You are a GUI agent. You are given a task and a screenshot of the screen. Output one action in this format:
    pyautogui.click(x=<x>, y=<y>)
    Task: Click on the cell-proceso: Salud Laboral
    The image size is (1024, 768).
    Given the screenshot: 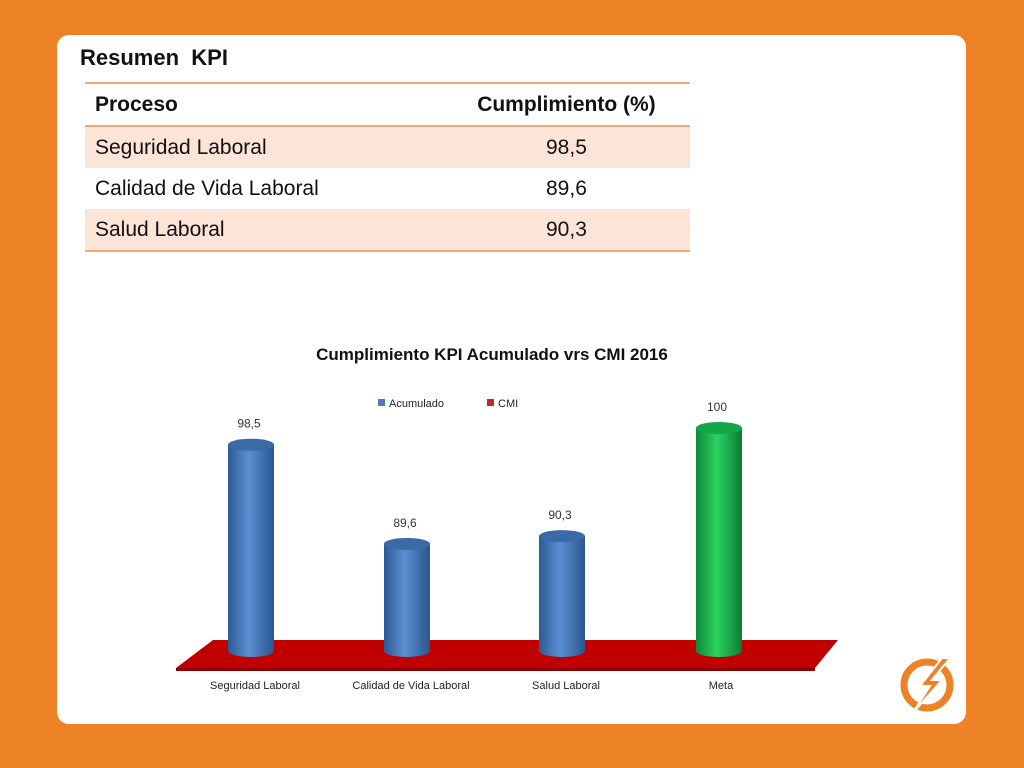 What is the action you would take?
    pyautogui.click(x=229, y=230)
    